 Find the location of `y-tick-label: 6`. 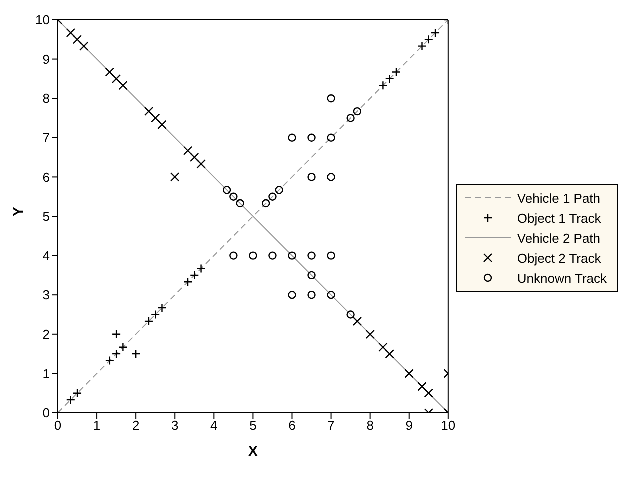

y-tick-label: 6 is located at coordinates (46, 177).